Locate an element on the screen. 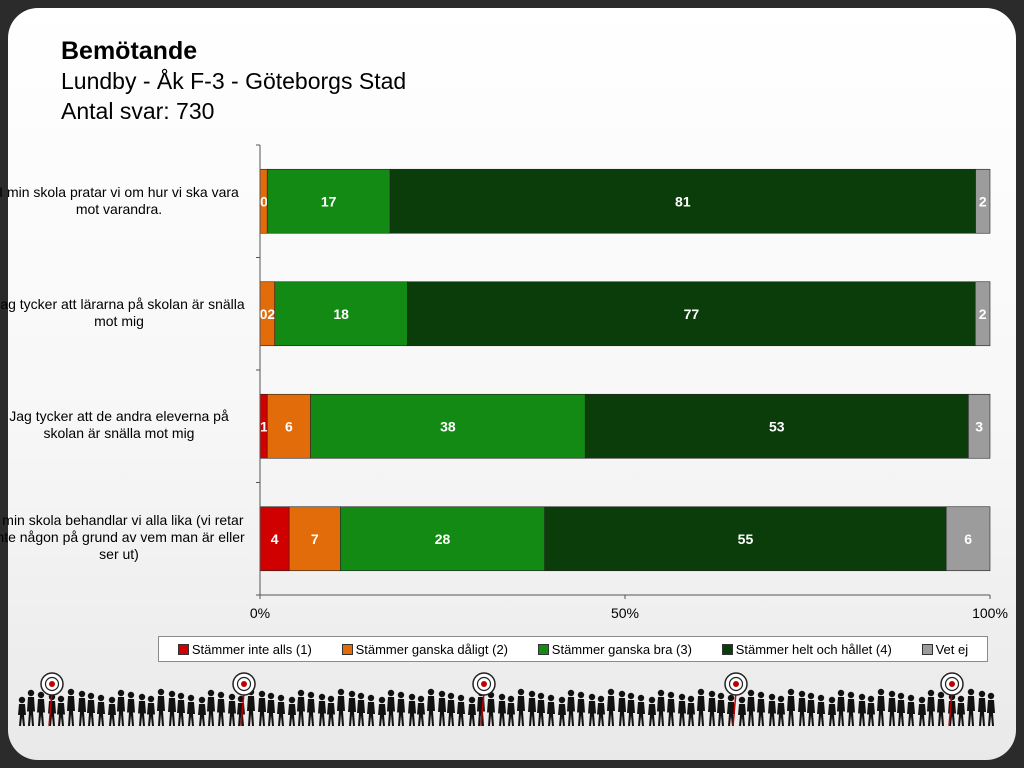 The width and height of the screenshot is (1024, 768). x-tick-label-1: 50% is located at coordinates (625, 613).